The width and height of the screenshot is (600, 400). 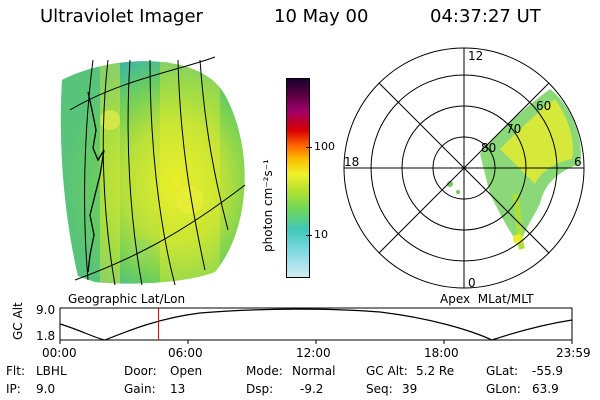 I want to click on mlat-label-80: 80, so click(x=488, y=148).